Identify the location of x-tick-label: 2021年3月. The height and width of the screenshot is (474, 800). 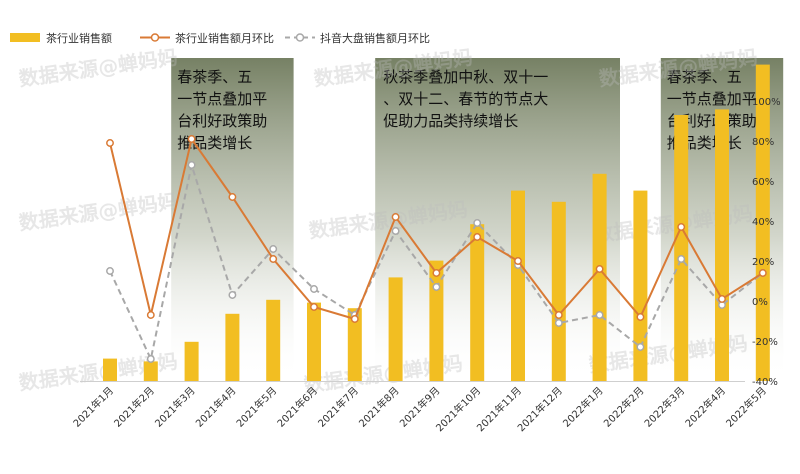
(175, 407).